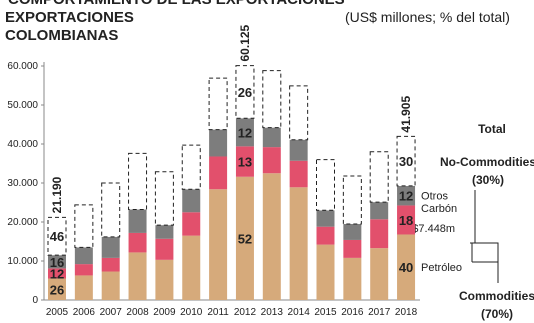 The width and height of the screenshot is (534, 323). Describe the element at coordinates (272, 312) in the screenshot. I see `x-tick-label: 2013` at that location.